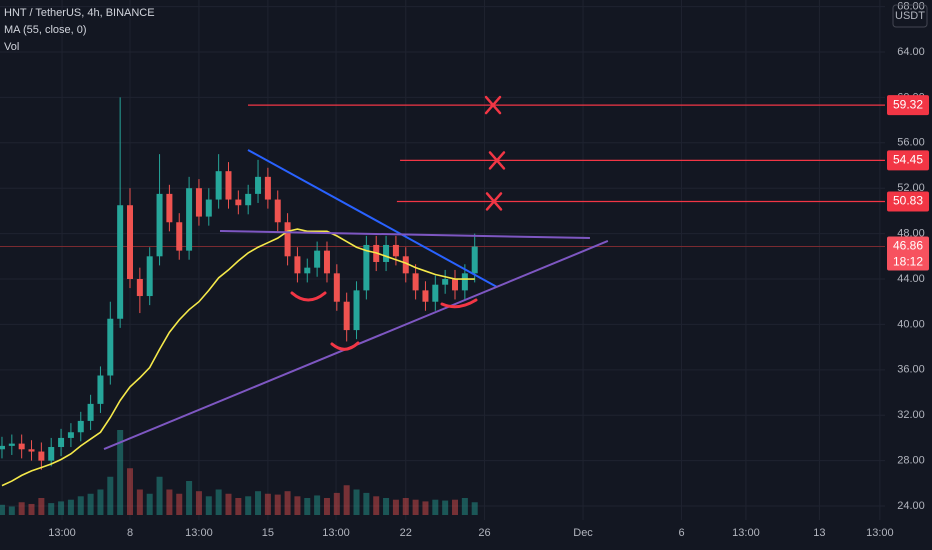  What do you see at coordinates (11, 47) in the screenshot?
I see `volume-legend: Vol` at bounding box center [11, 47].